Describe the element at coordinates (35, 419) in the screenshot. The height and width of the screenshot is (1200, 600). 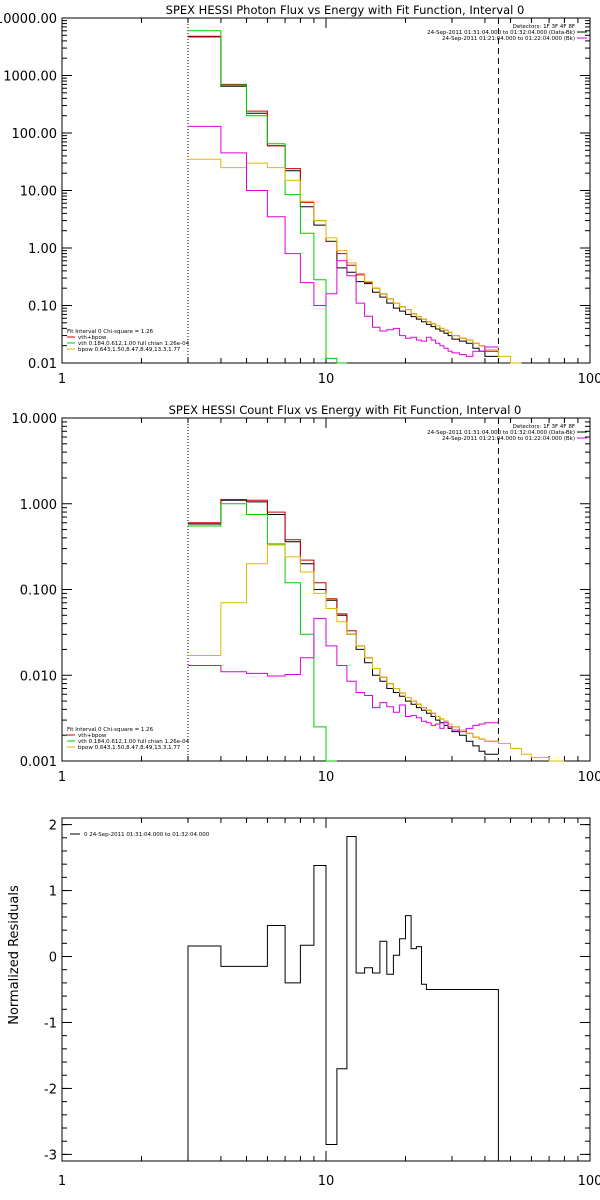
I see `y-tick-label: 10.000` at that location.